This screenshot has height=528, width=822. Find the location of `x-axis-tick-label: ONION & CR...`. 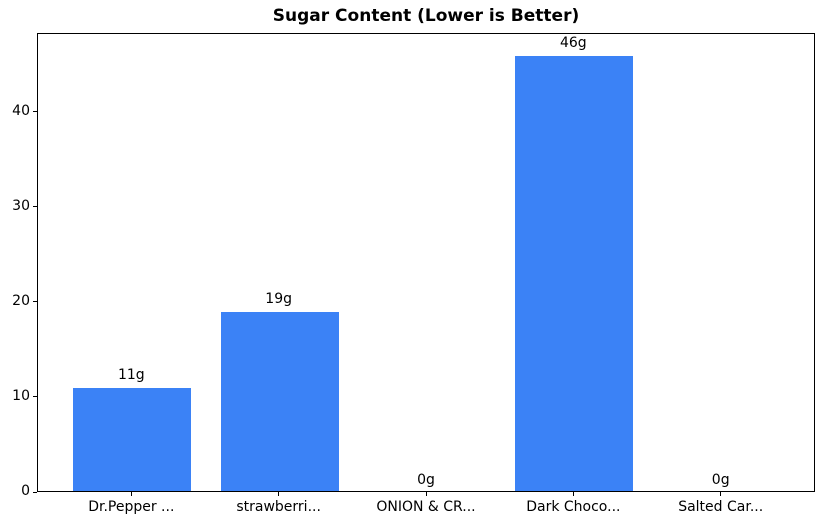

x-axis-tick-label: ONION & CR... is located at coordinates (426, 507).